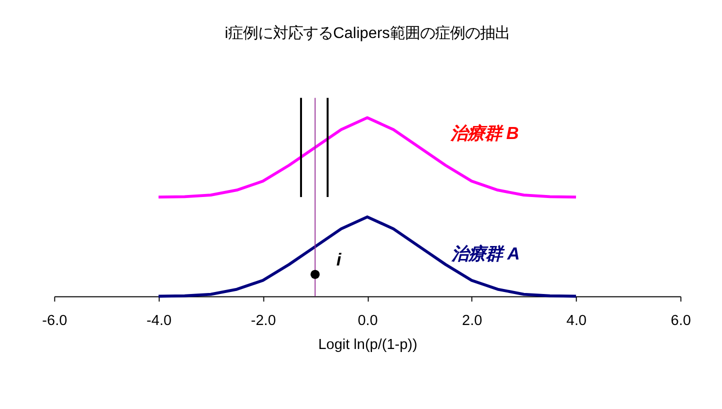 The width and height of the screenshot is (722, 409). I want to click on x-tick-label: -6.0, so click(55, 320).